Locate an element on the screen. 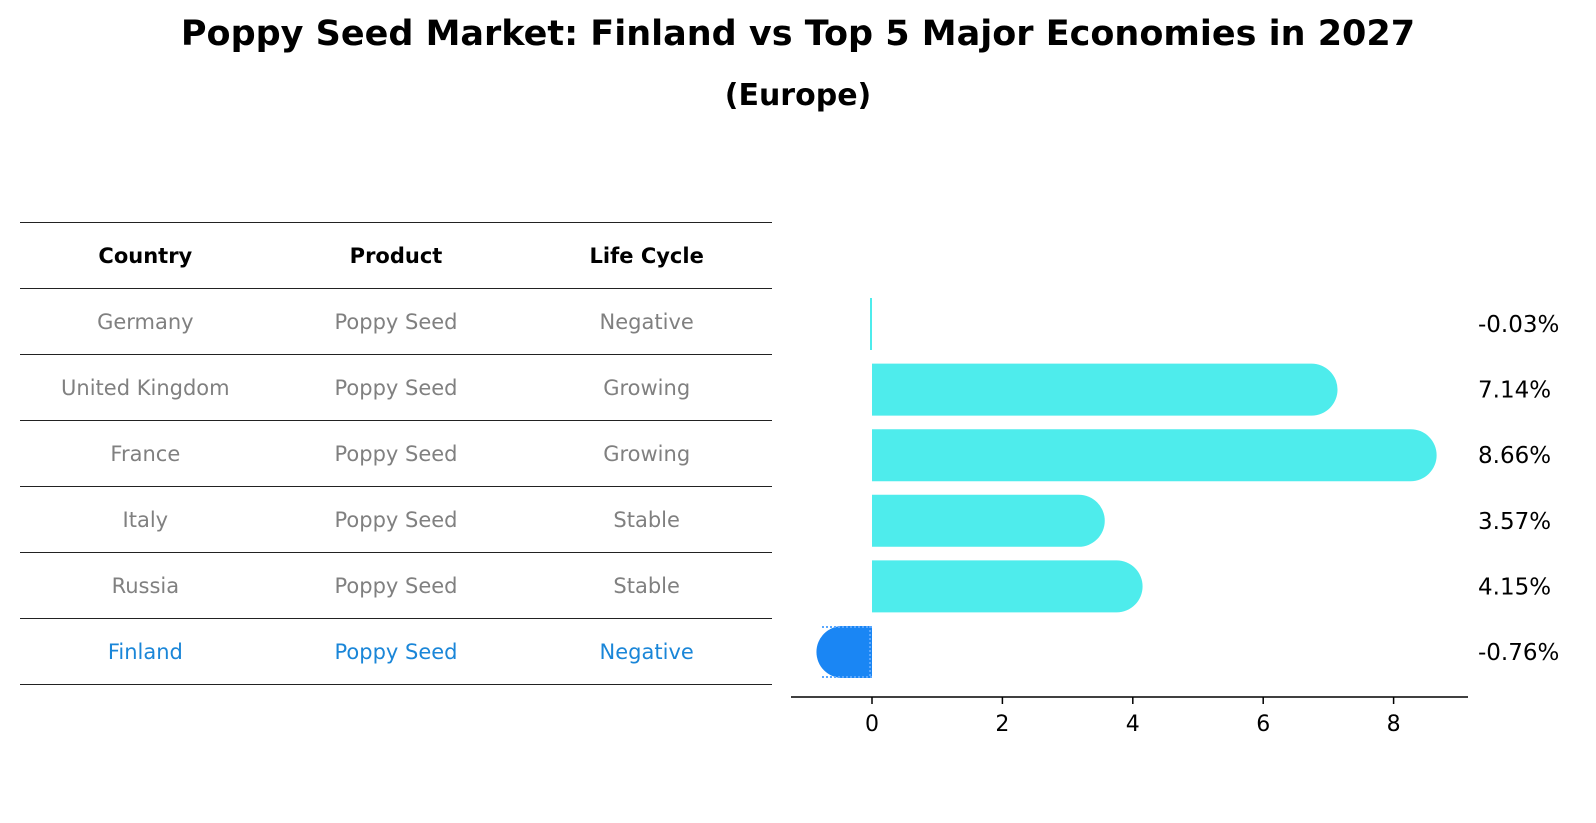  header-product: Product is located at coordinates (396, 255).